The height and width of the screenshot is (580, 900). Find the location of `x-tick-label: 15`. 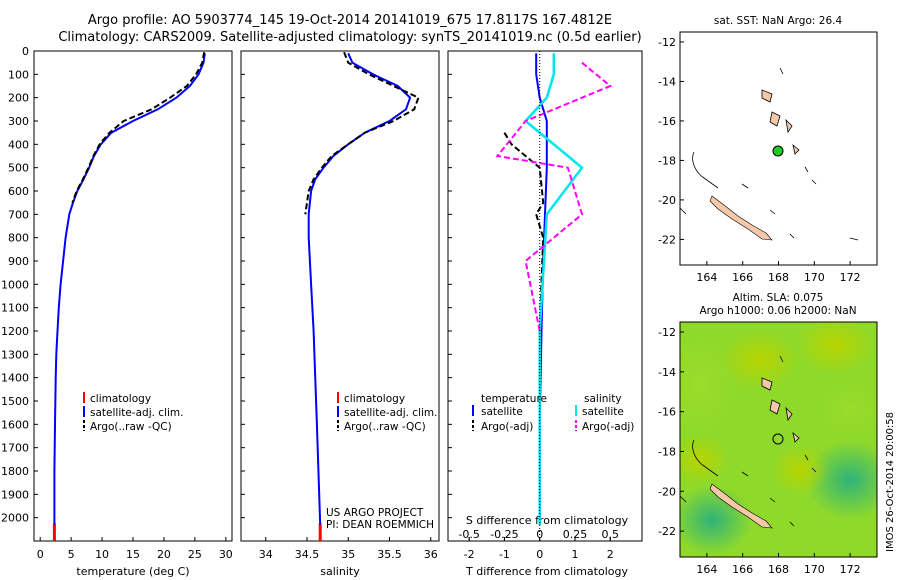

x-tick-label: 15 is located at coordinates (133, 554).